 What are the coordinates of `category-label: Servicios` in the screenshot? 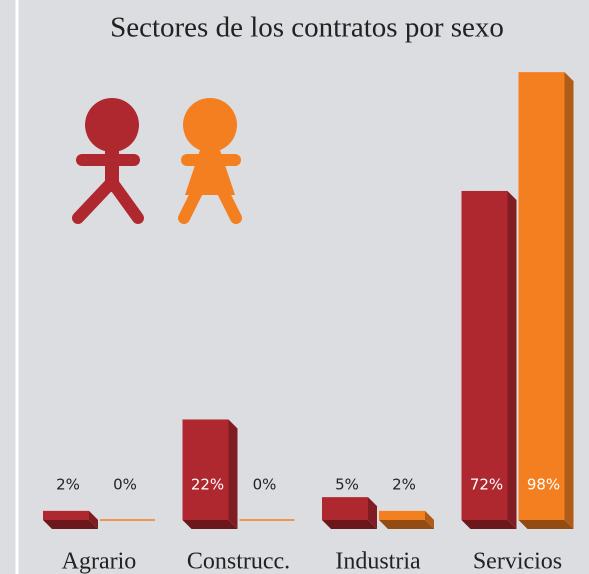 It's located at (517, 561).